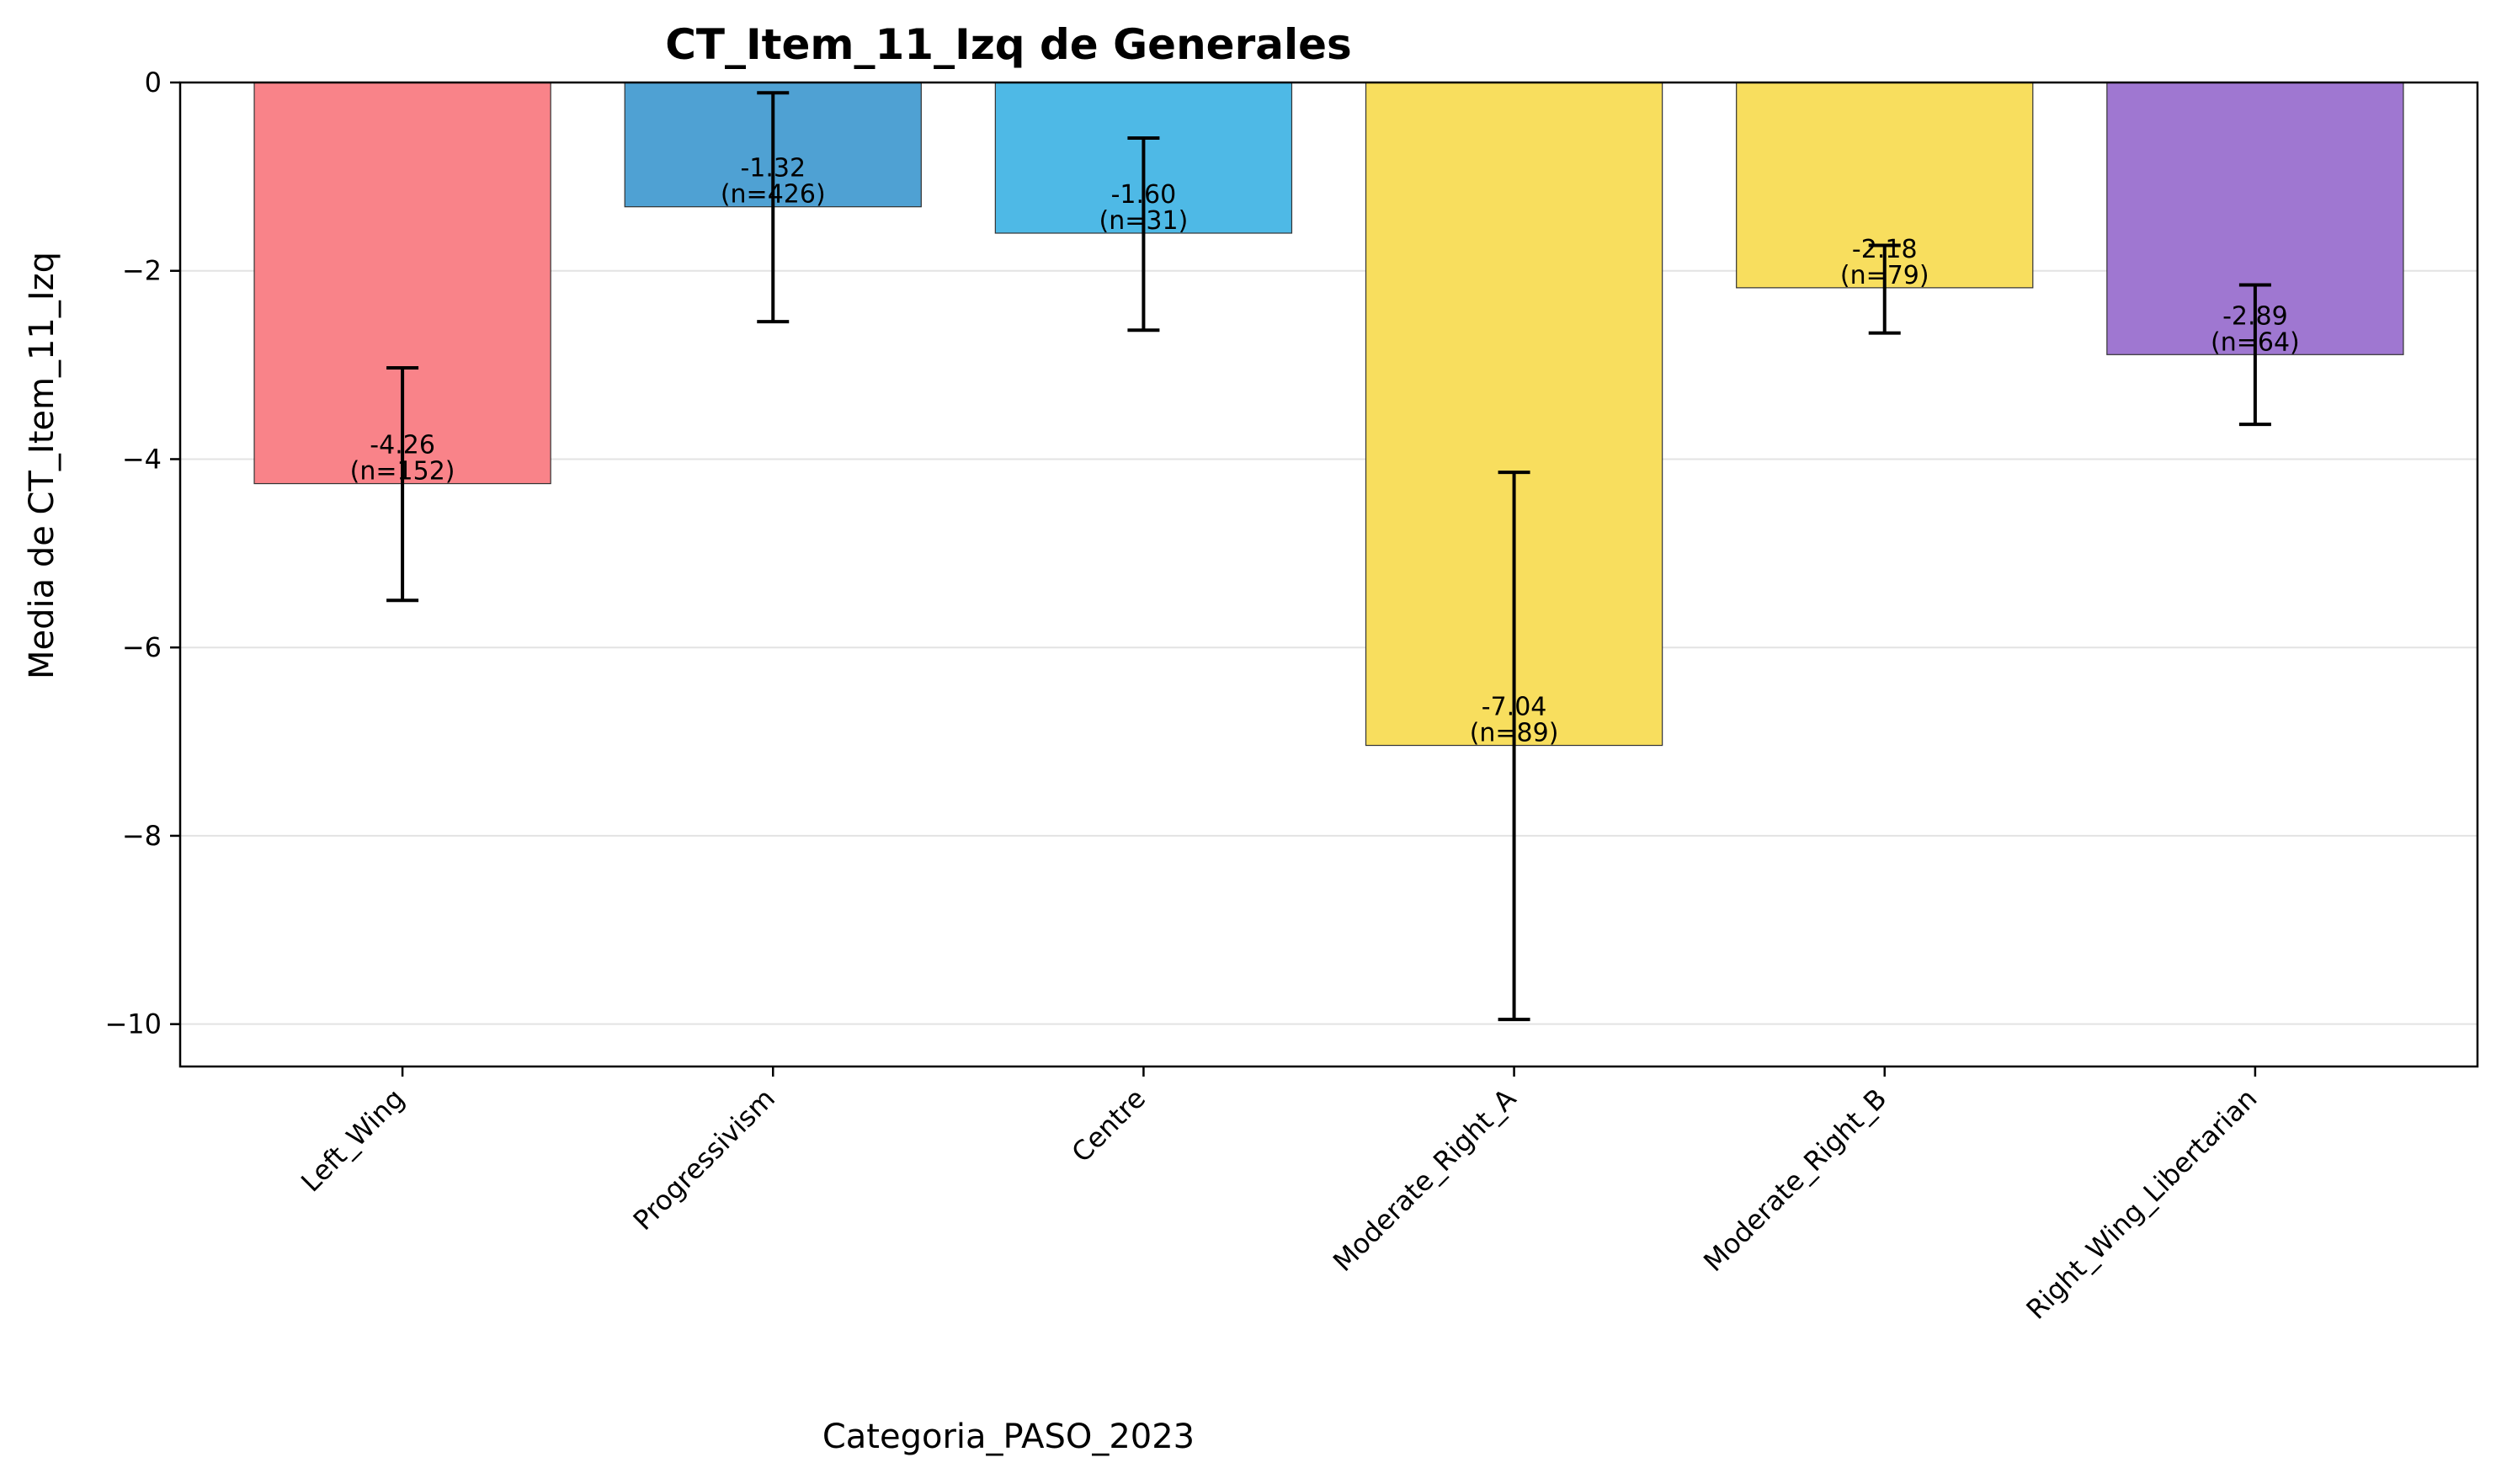 The height and width of the screenshot is (1484, 2496). Describe the element at coordinates (1884, 275) in the screenshot. I see `bar-n-label: (n=79)` at that location.